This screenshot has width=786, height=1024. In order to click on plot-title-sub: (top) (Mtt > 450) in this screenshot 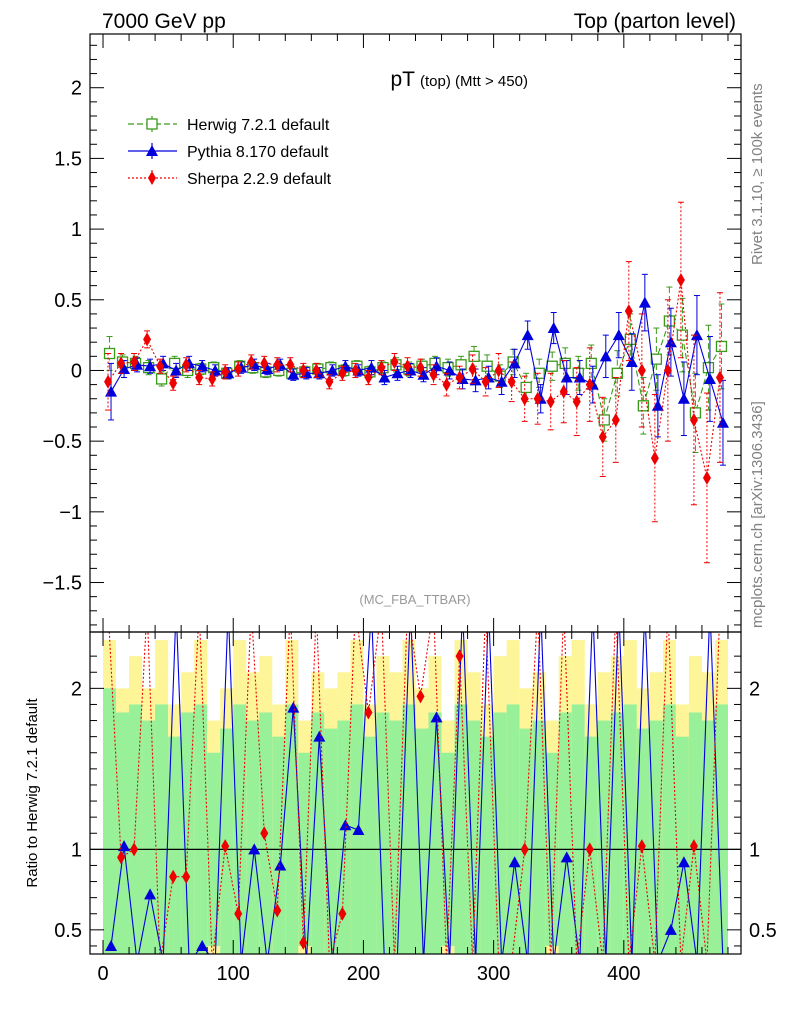, I will do `click(474, 81)`.